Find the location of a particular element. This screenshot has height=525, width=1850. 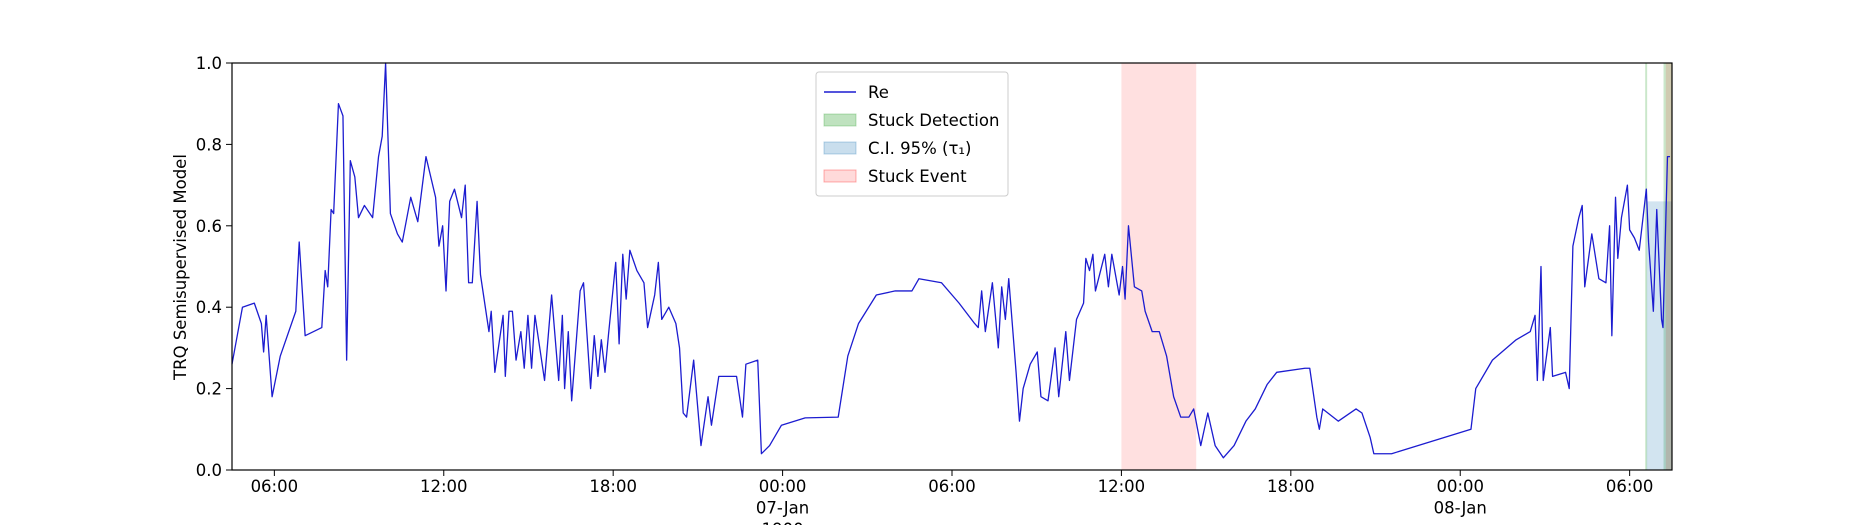

y-tick-label: 1.0 is located at coordinates (209, 63).